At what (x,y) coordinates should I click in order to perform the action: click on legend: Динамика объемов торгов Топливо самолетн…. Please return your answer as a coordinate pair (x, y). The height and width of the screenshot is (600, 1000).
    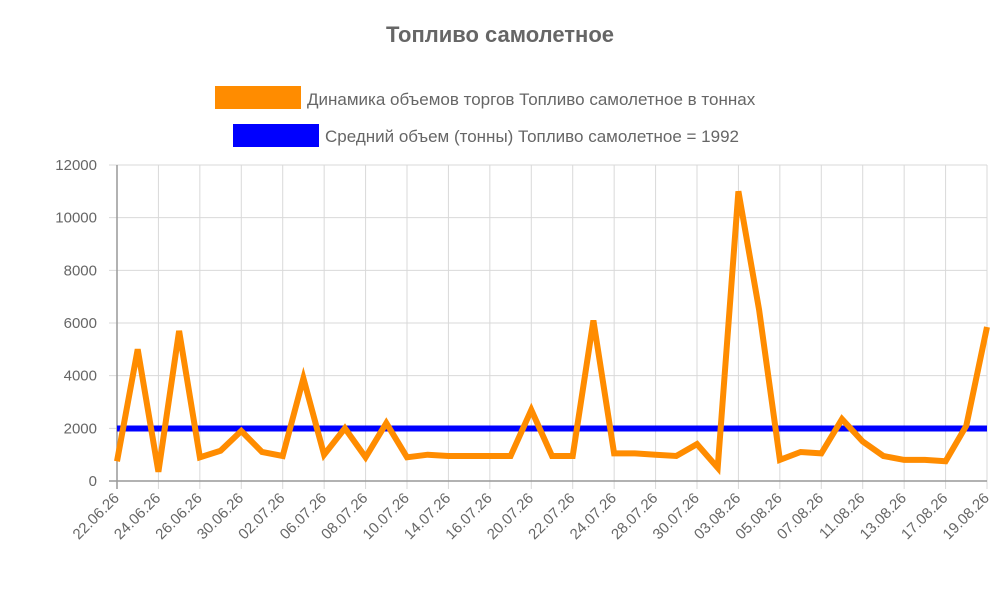
    Looking at the image, I should click on (485, 116).